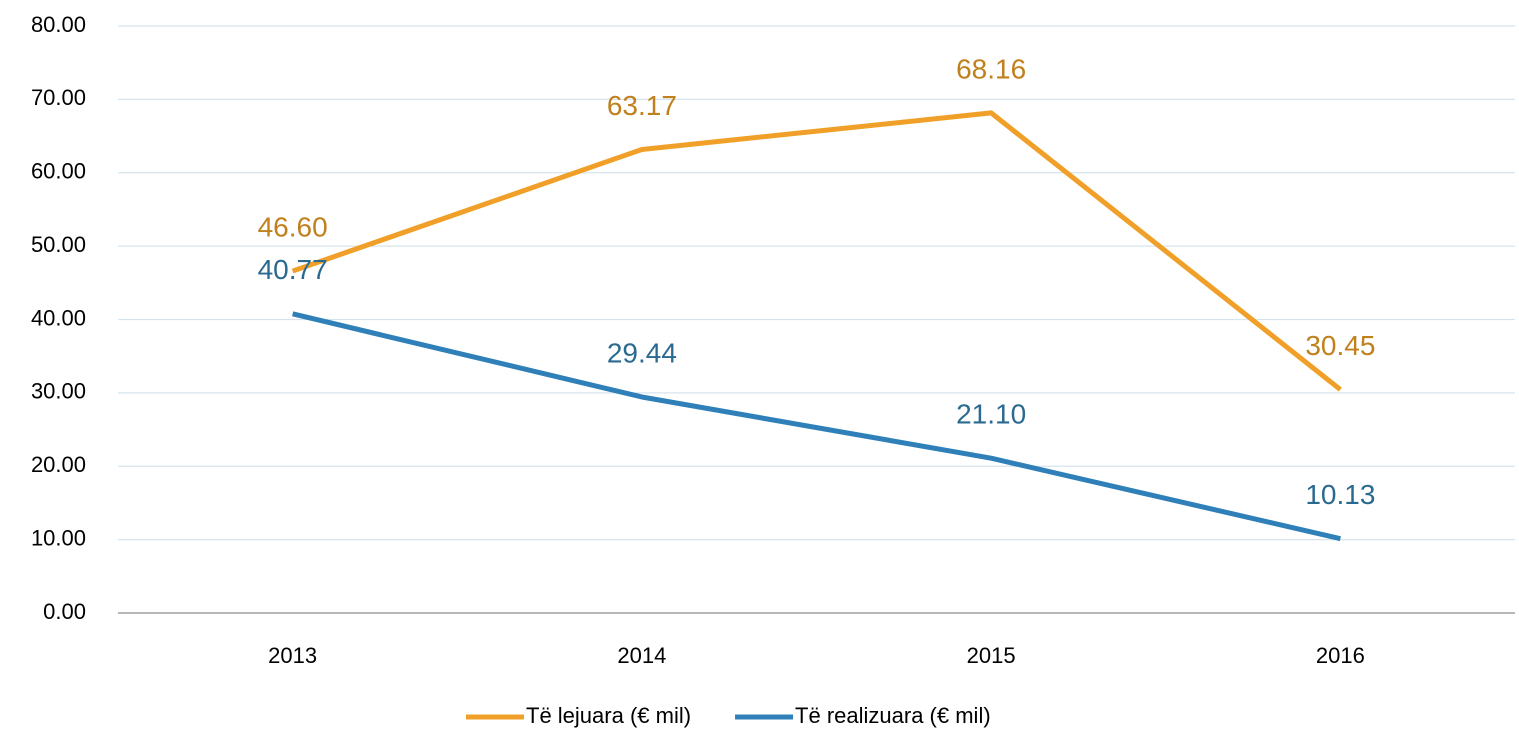  Describe the element at coordinates (991, 414) in the screenshot. I see `data-label: 21.10` at that location.